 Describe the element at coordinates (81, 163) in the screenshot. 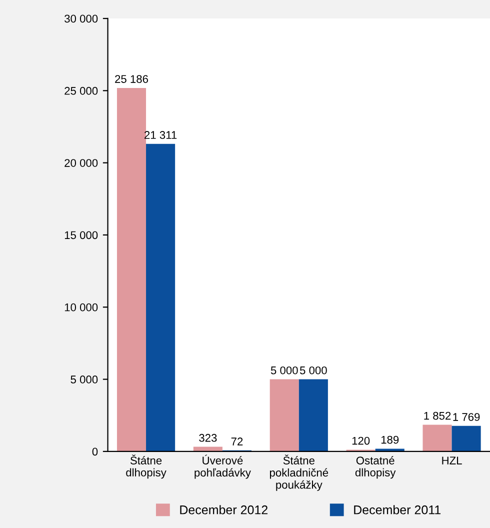

I see `y-tick-label: 20 000` at that location.